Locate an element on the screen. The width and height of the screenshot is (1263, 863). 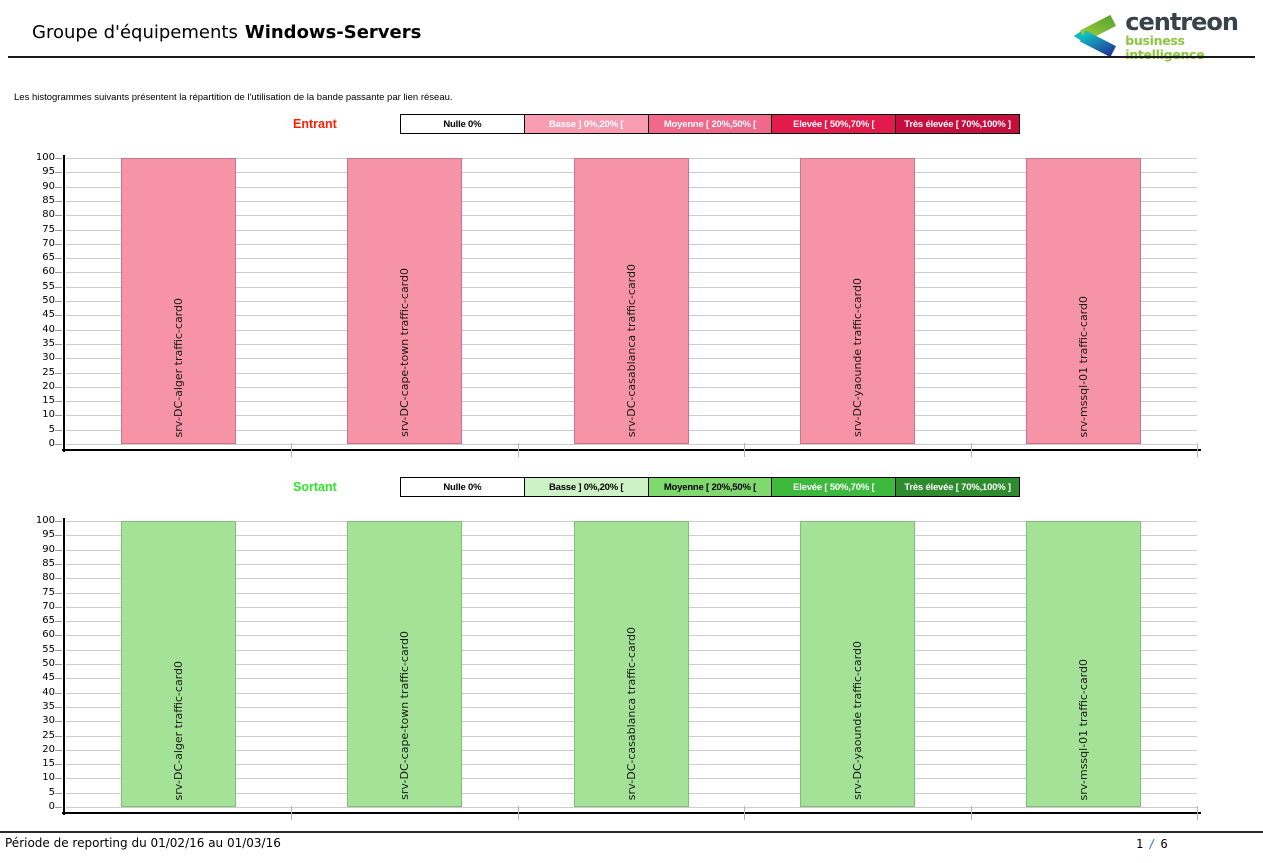
y-axis-label: 40 is located at coordinates (48, 329).